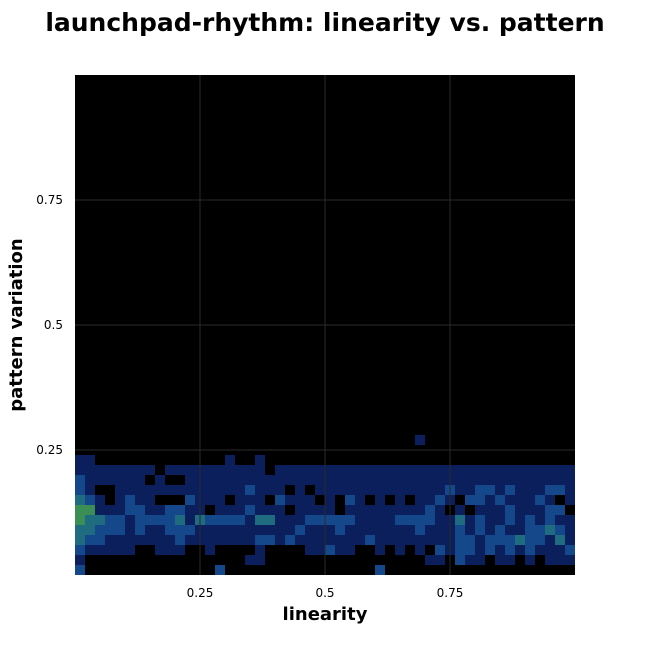  What do you see at coordinates (325, 614) in the screenshot?
I see `x-axis-label: linearity` at bounding box center [325, 614].